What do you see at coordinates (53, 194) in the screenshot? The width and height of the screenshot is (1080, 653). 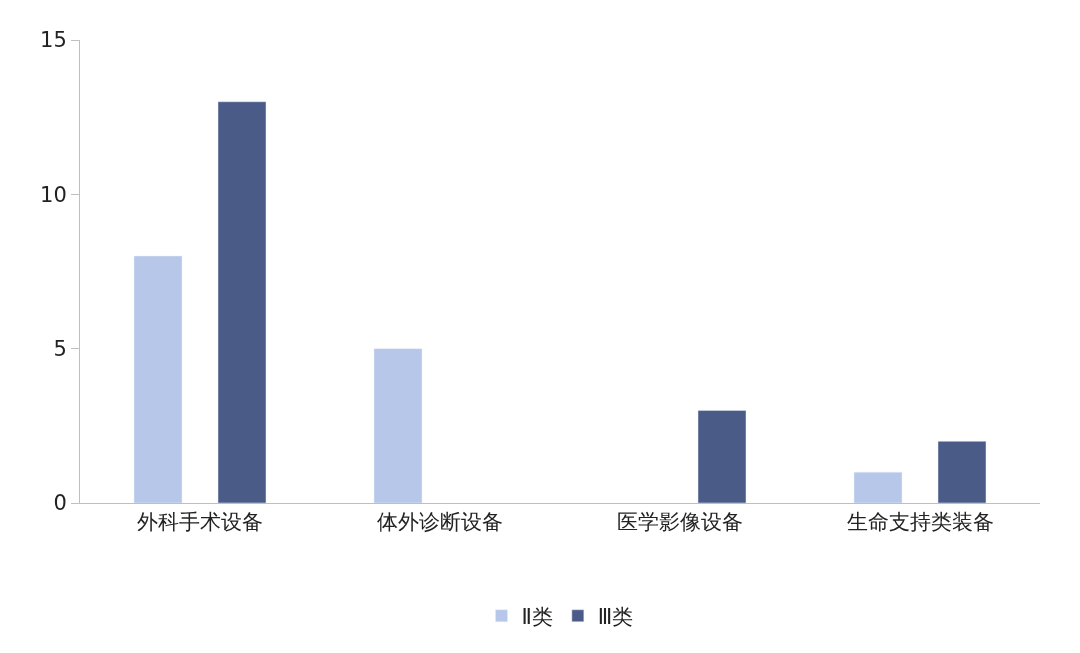 I see `y-tick-label: 10` at bounding box center [53, 194].